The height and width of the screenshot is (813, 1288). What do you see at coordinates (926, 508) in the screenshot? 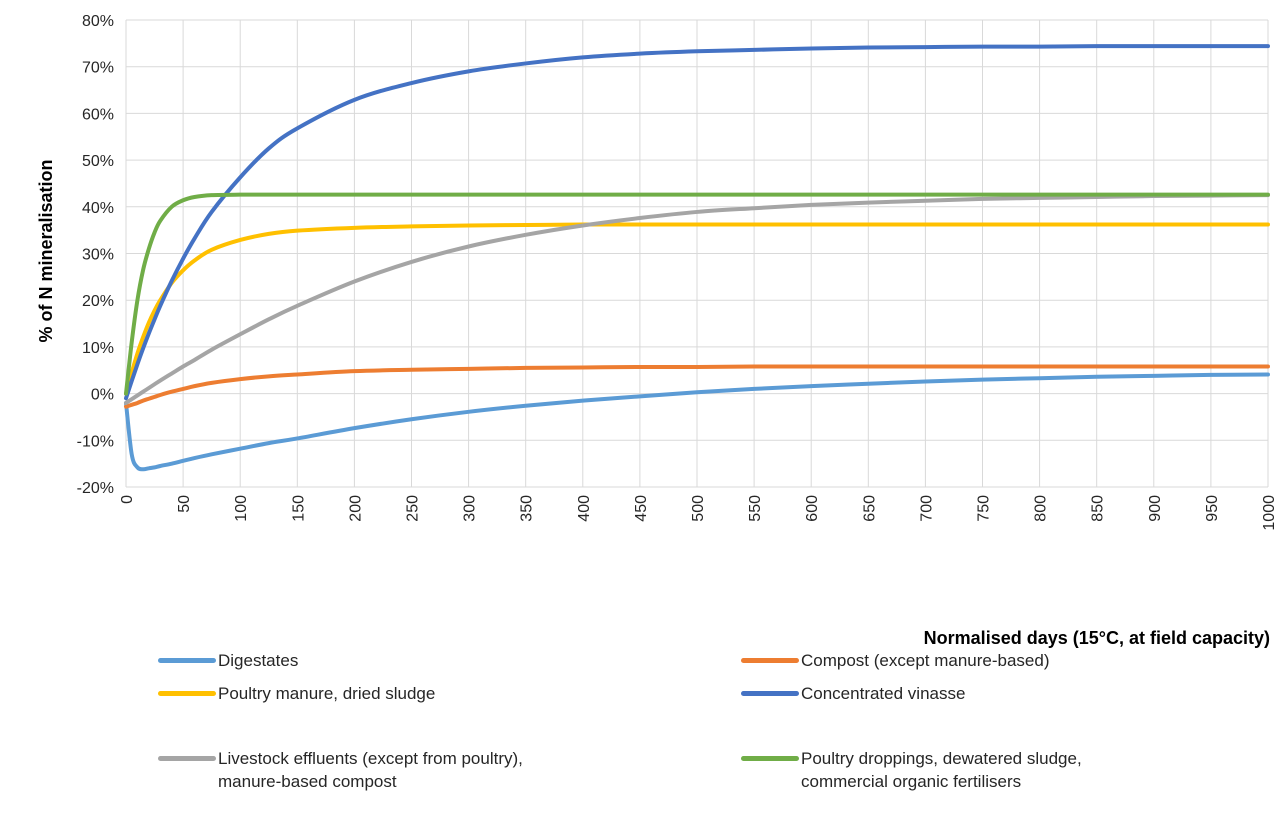
I see `x-tick-label: 700` at bounding box center [926, 508].